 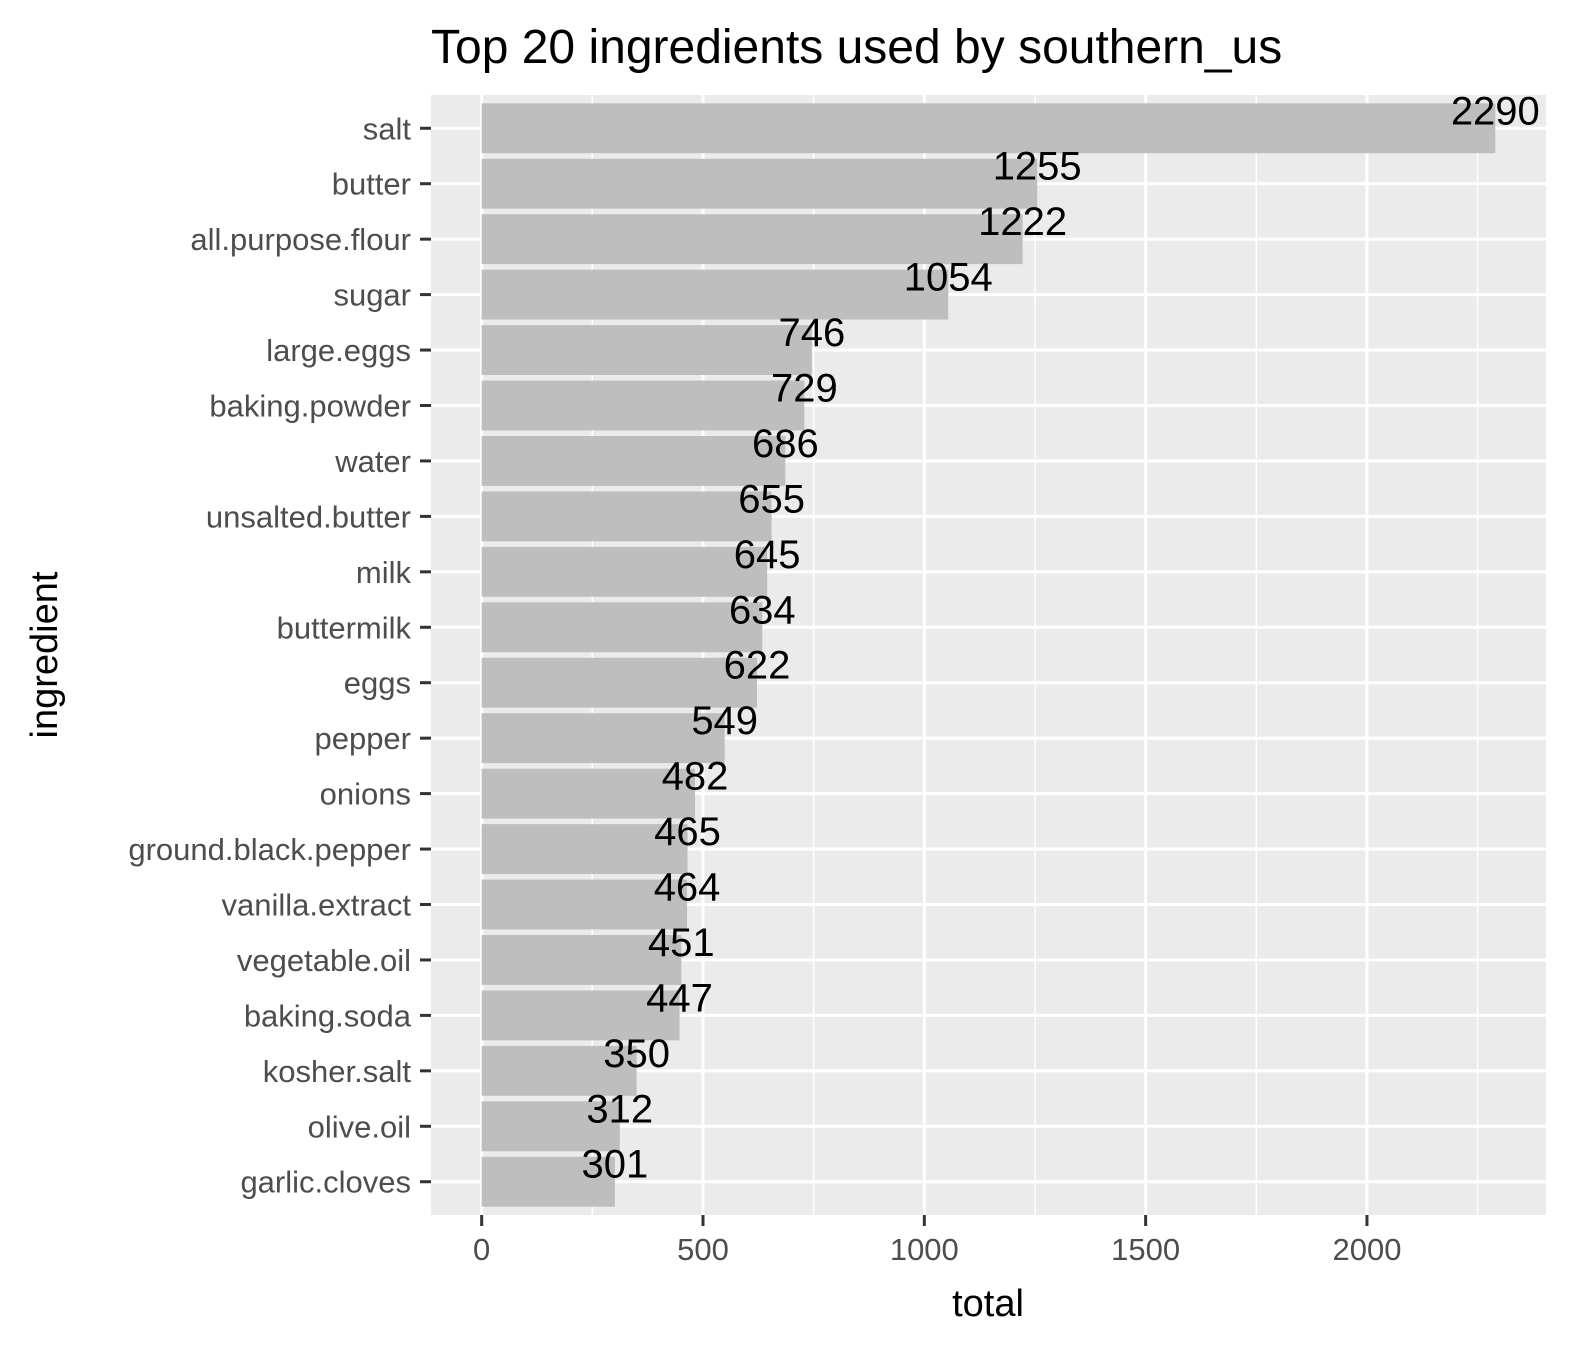 What do you see at coordinates (481, 1249) in the screenshot?
I see `x-tick-label: 0` at bounding box center [481, 1249].